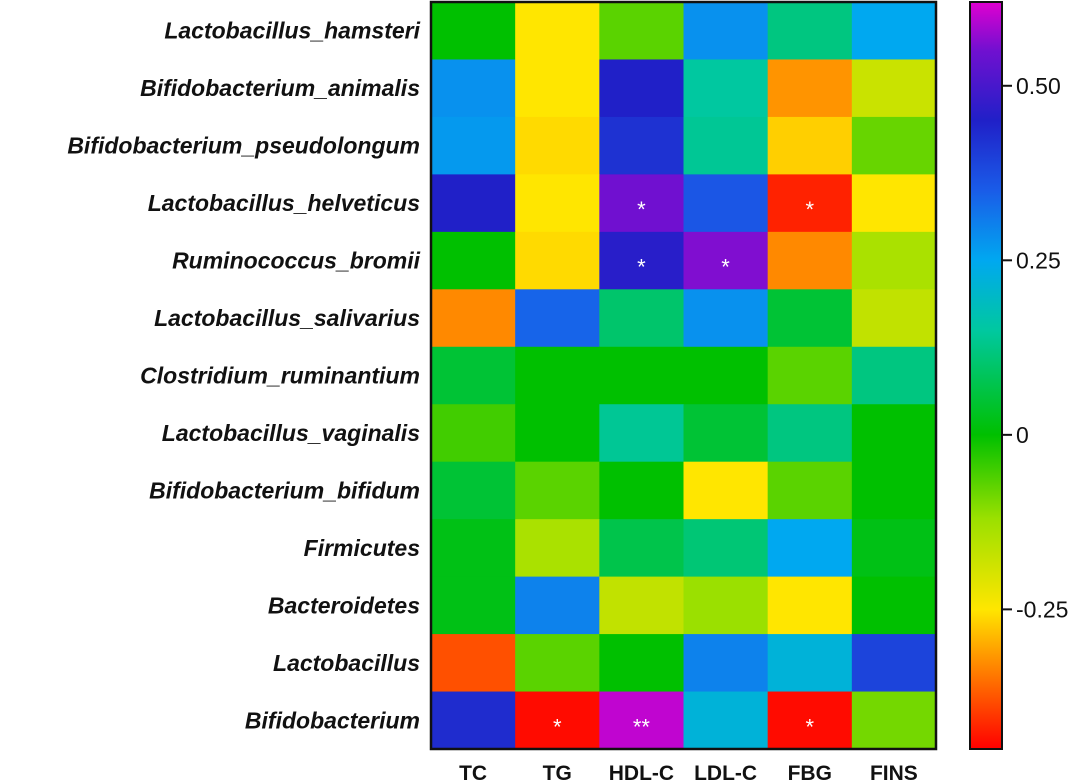 This screenshot has width=1080, height=784. Describe the element at coordinates (1042, 609) in the screenshot. I see `colorbar-tick-label: -0.25` at that location.